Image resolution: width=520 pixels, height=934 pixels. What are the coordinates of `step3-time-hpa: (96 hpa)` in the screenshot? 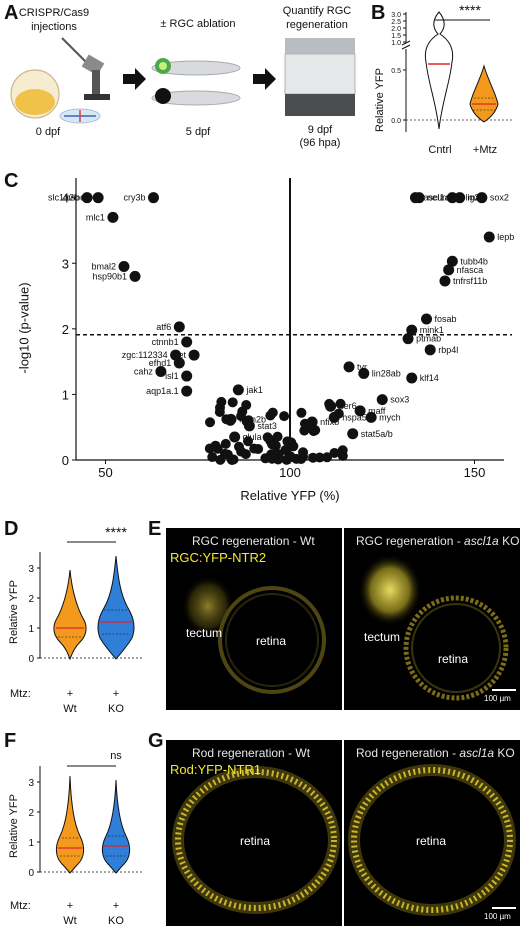 It's located at (320, 143).